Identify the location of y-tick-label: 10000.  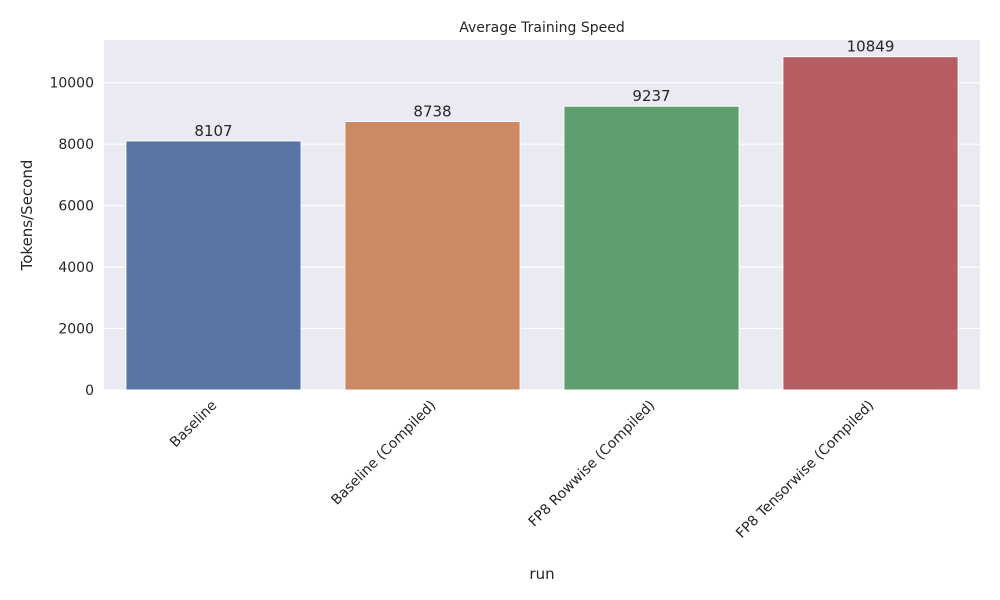
(71, 84).